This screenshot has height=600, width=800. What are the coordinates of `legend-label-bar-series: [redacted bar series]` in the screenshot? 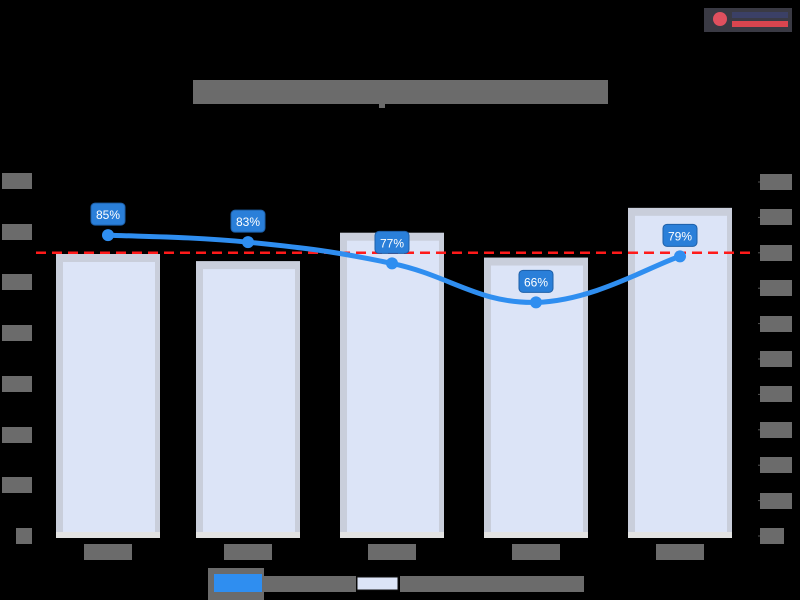 It's located at (492, 584).